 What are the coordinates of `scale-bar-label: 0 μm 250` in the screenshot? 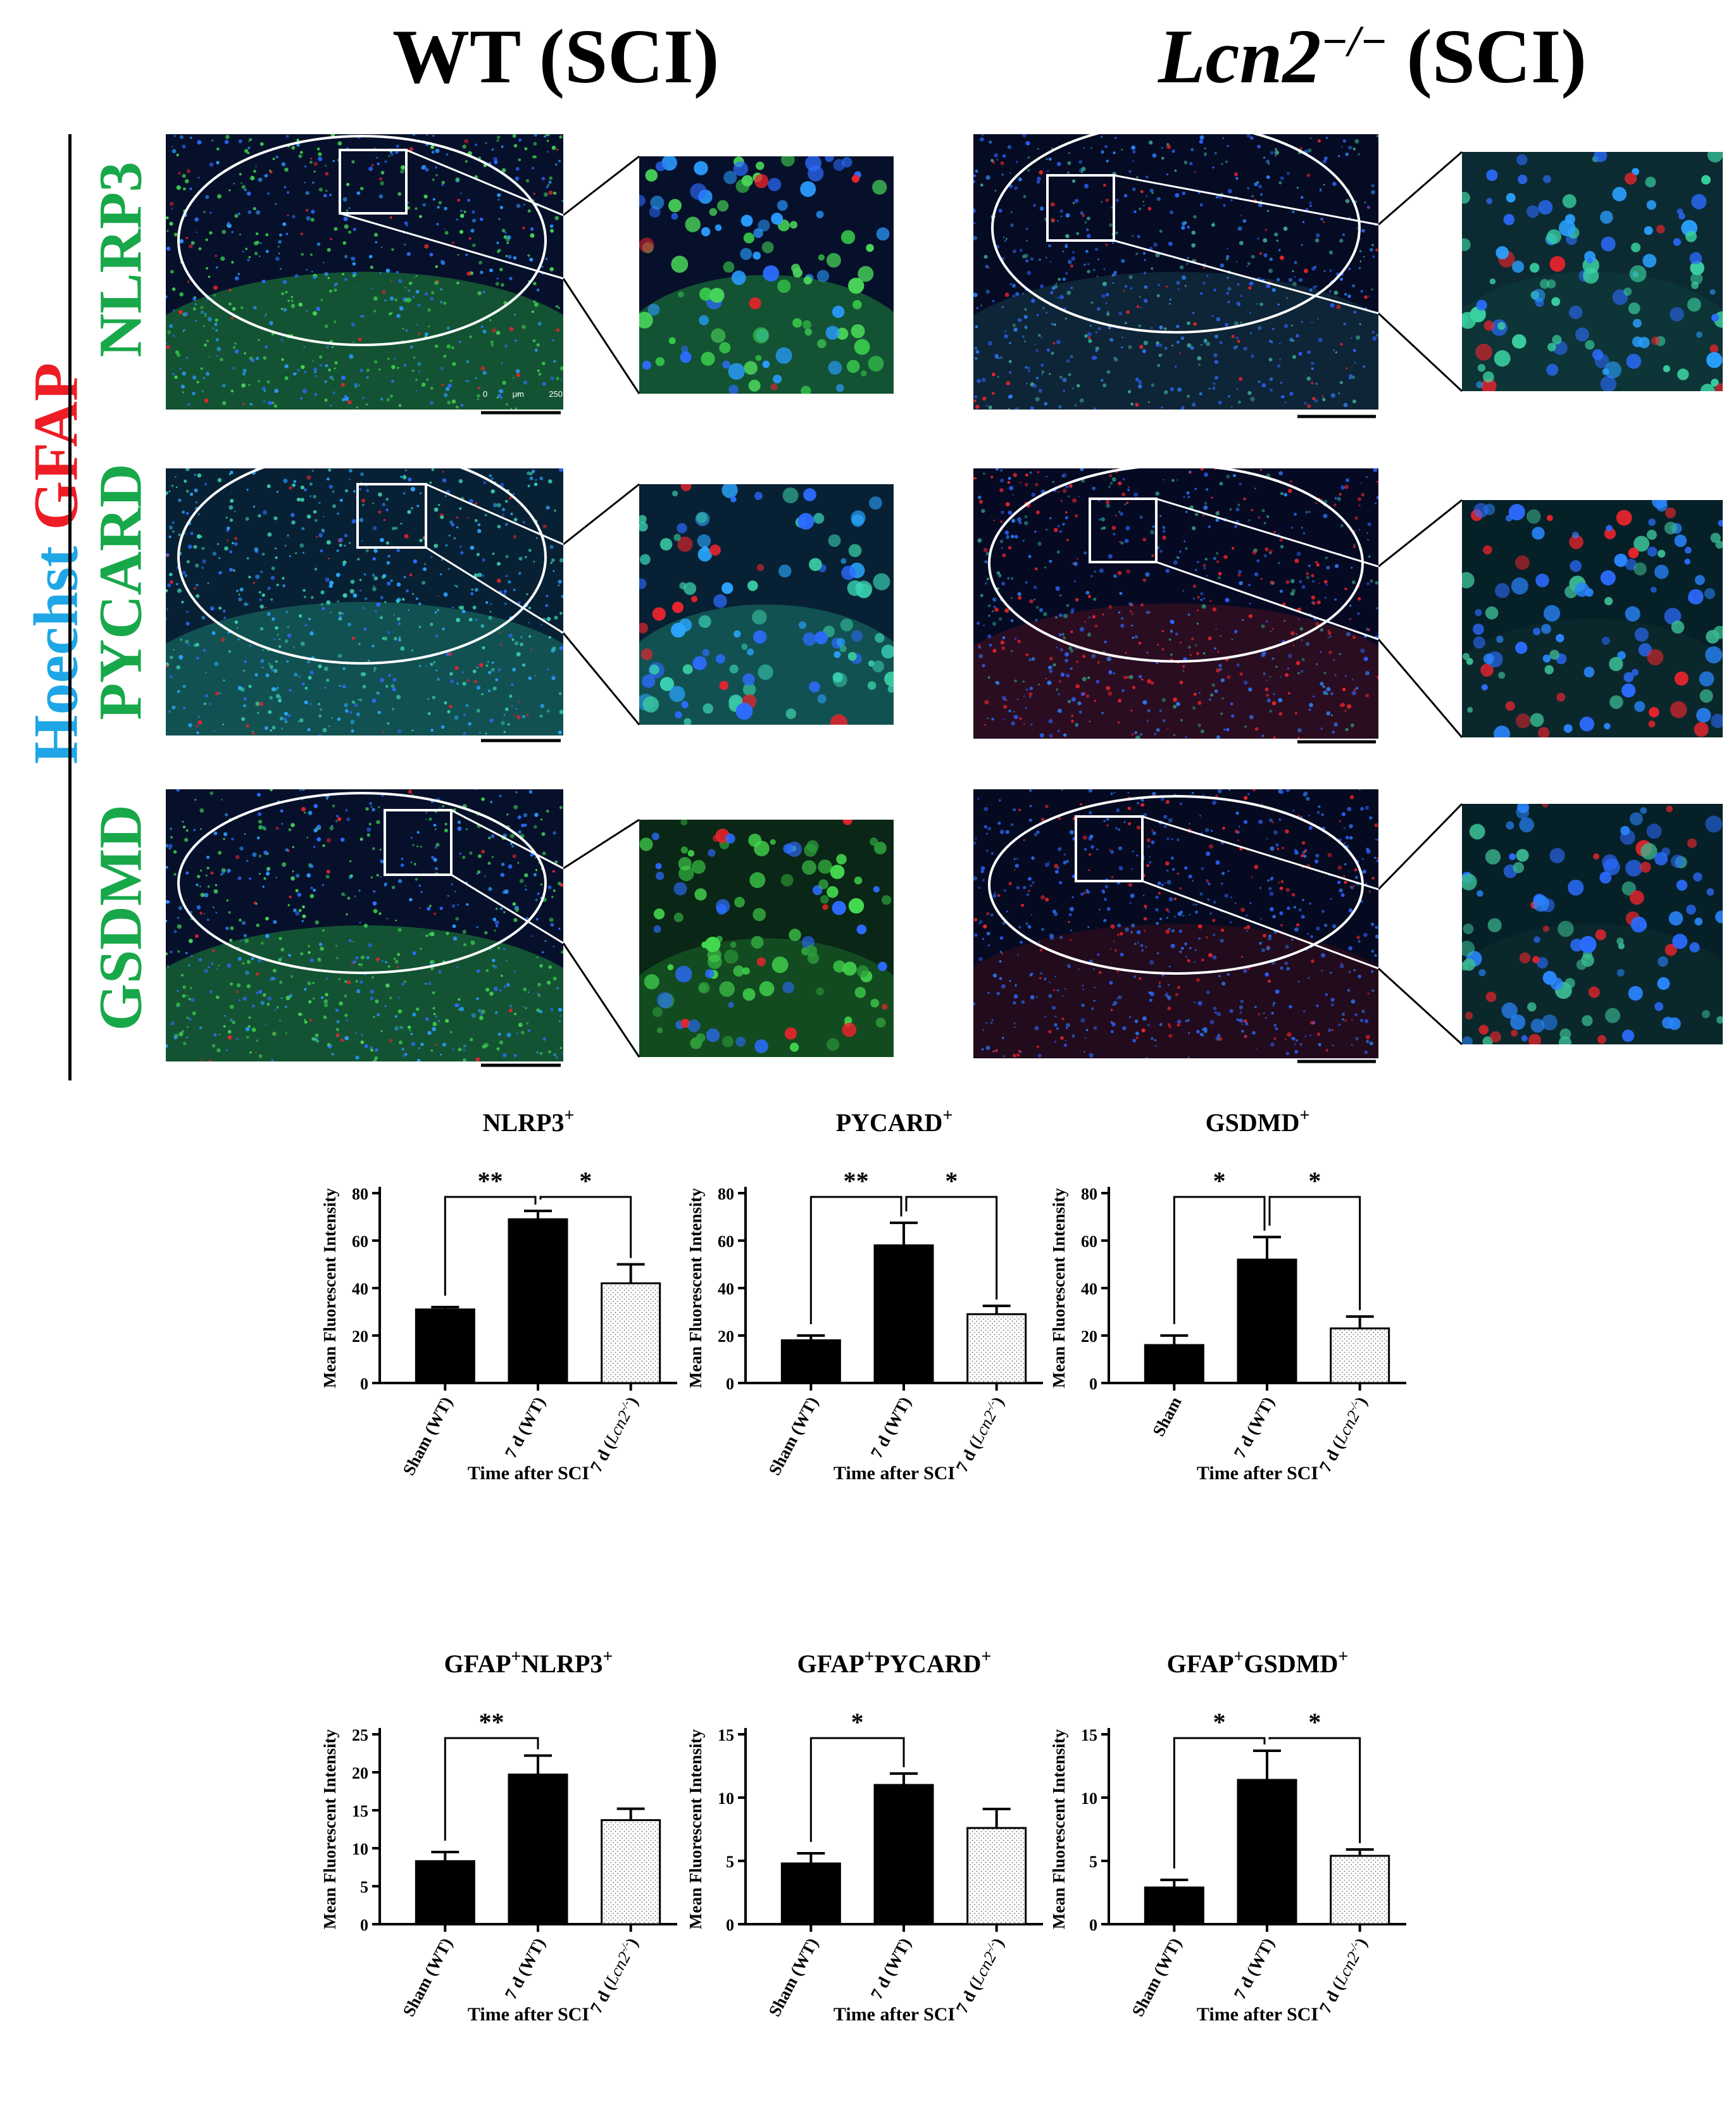 It's located at (523, 394).